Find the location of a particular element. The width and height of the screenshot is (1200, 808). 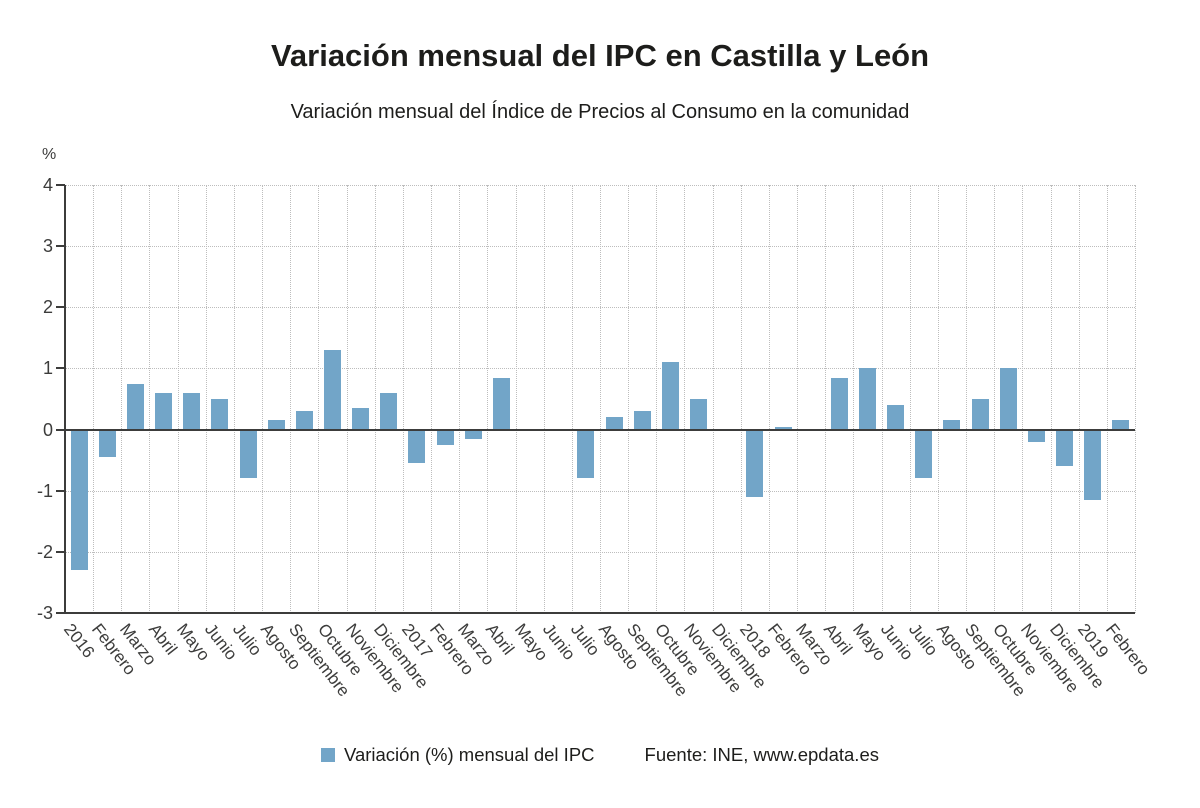

y-axis-tick-label: -3 is located at coordinates (44, 613).